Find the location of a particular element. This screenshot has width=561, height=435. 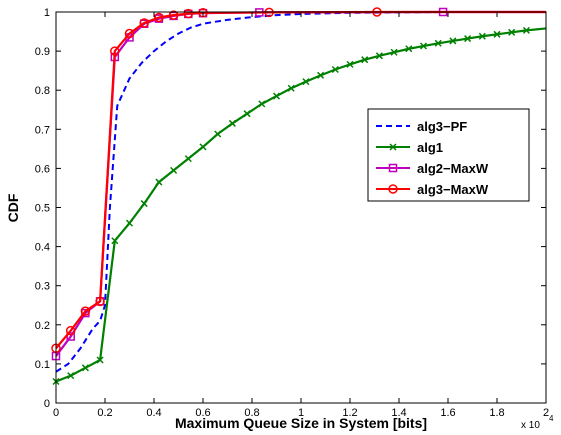

x-tick-label: 1.8 is located at coordinates (496, 413).